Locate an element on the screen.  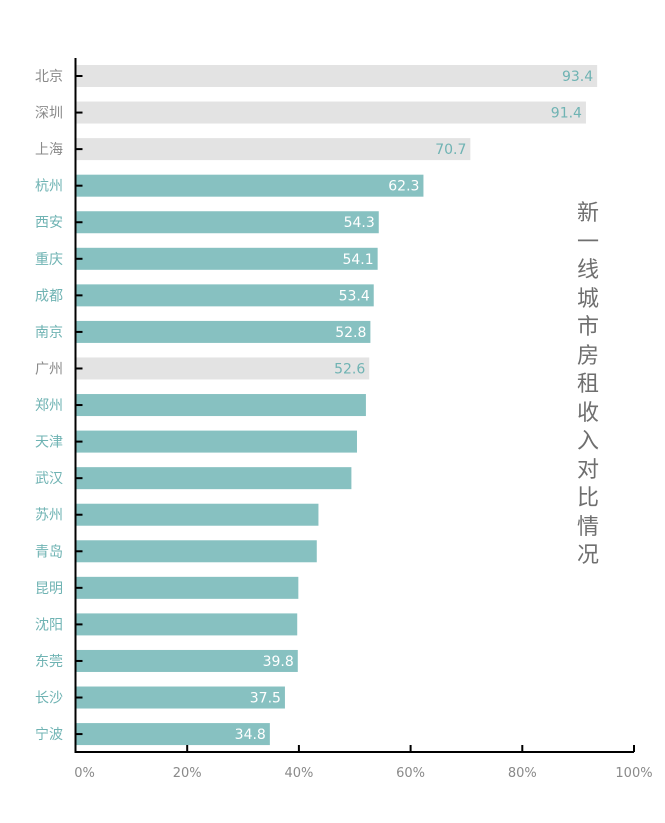
bar-长沙 is located at coordinates (180, 697).